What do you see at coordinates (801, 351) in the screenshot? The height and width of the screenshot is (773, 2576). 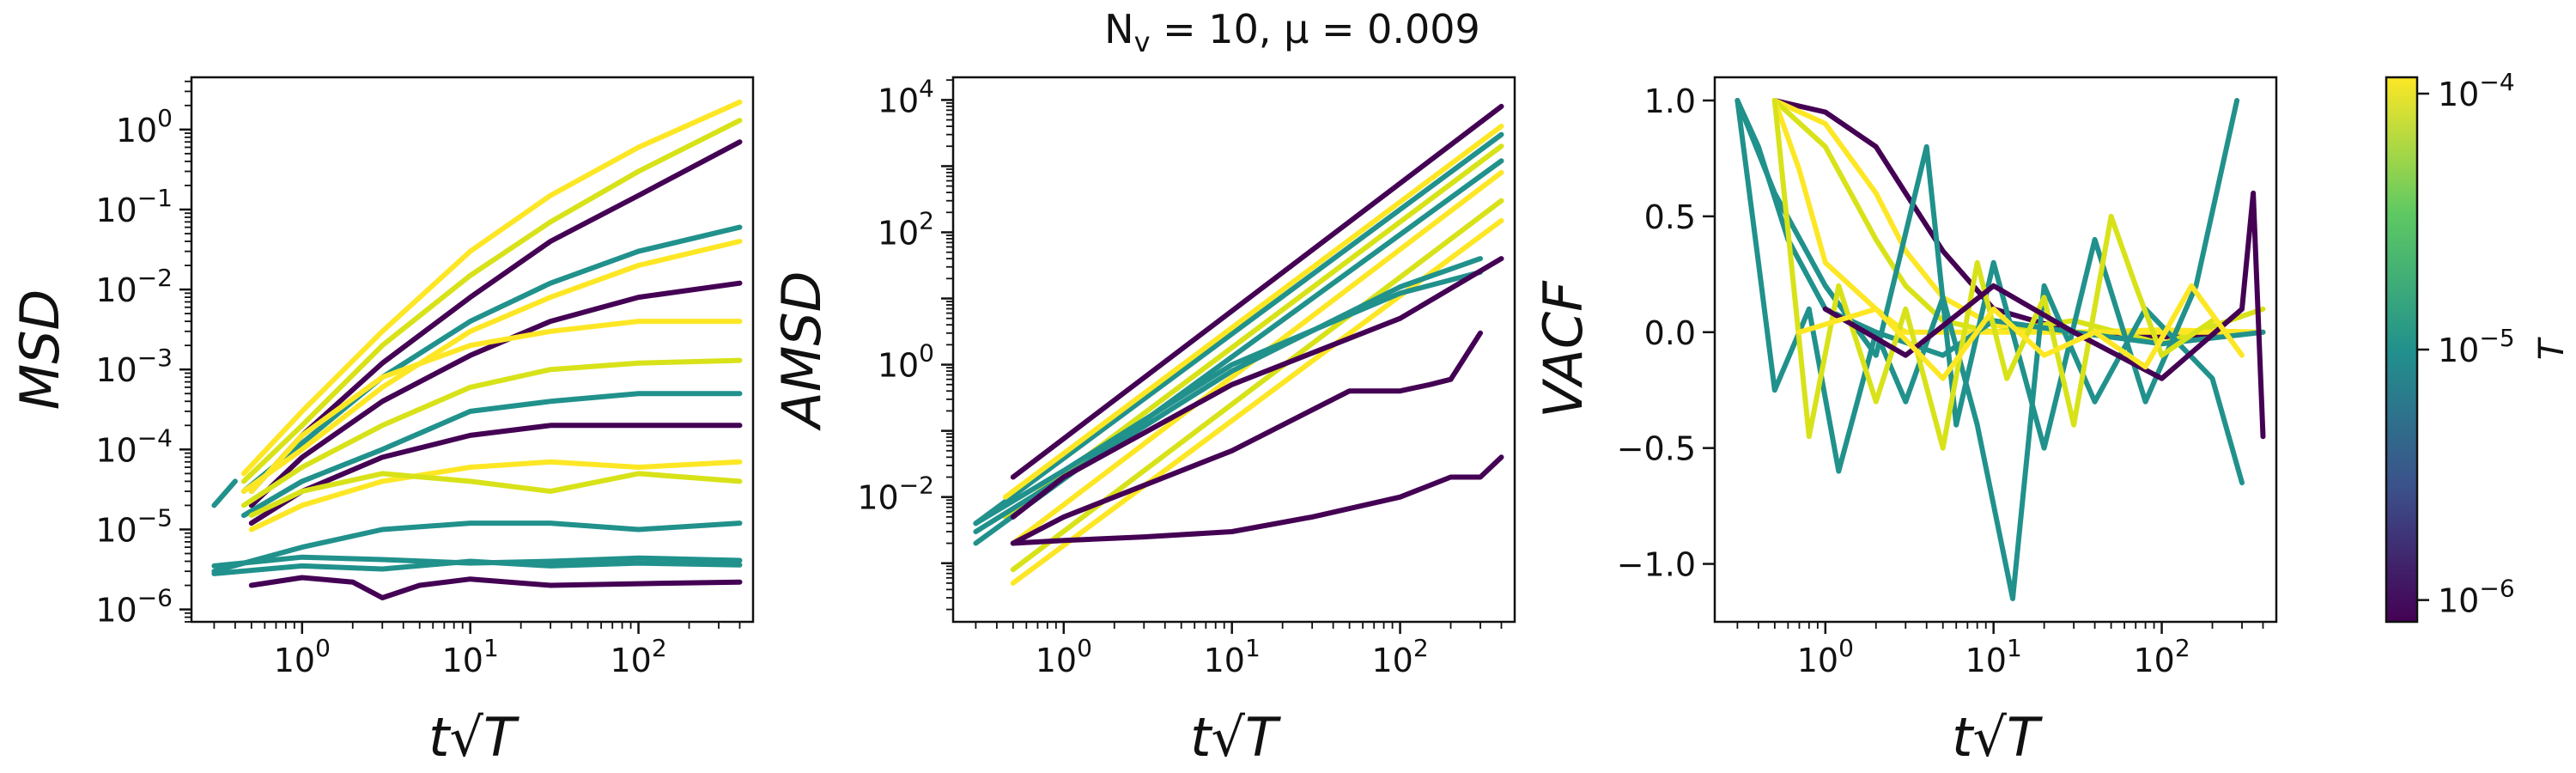 I see `amsd-y-axis-label: AMSD` at bounding box center [801, 351].